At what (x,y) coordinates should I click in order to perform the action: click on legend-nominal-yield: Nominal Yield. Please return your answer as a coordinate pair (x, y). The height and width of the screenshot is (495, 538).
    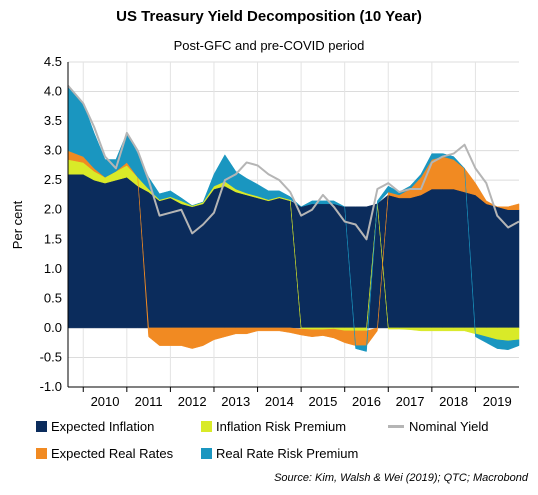
    Looking at the image, I should click on (438, 426).